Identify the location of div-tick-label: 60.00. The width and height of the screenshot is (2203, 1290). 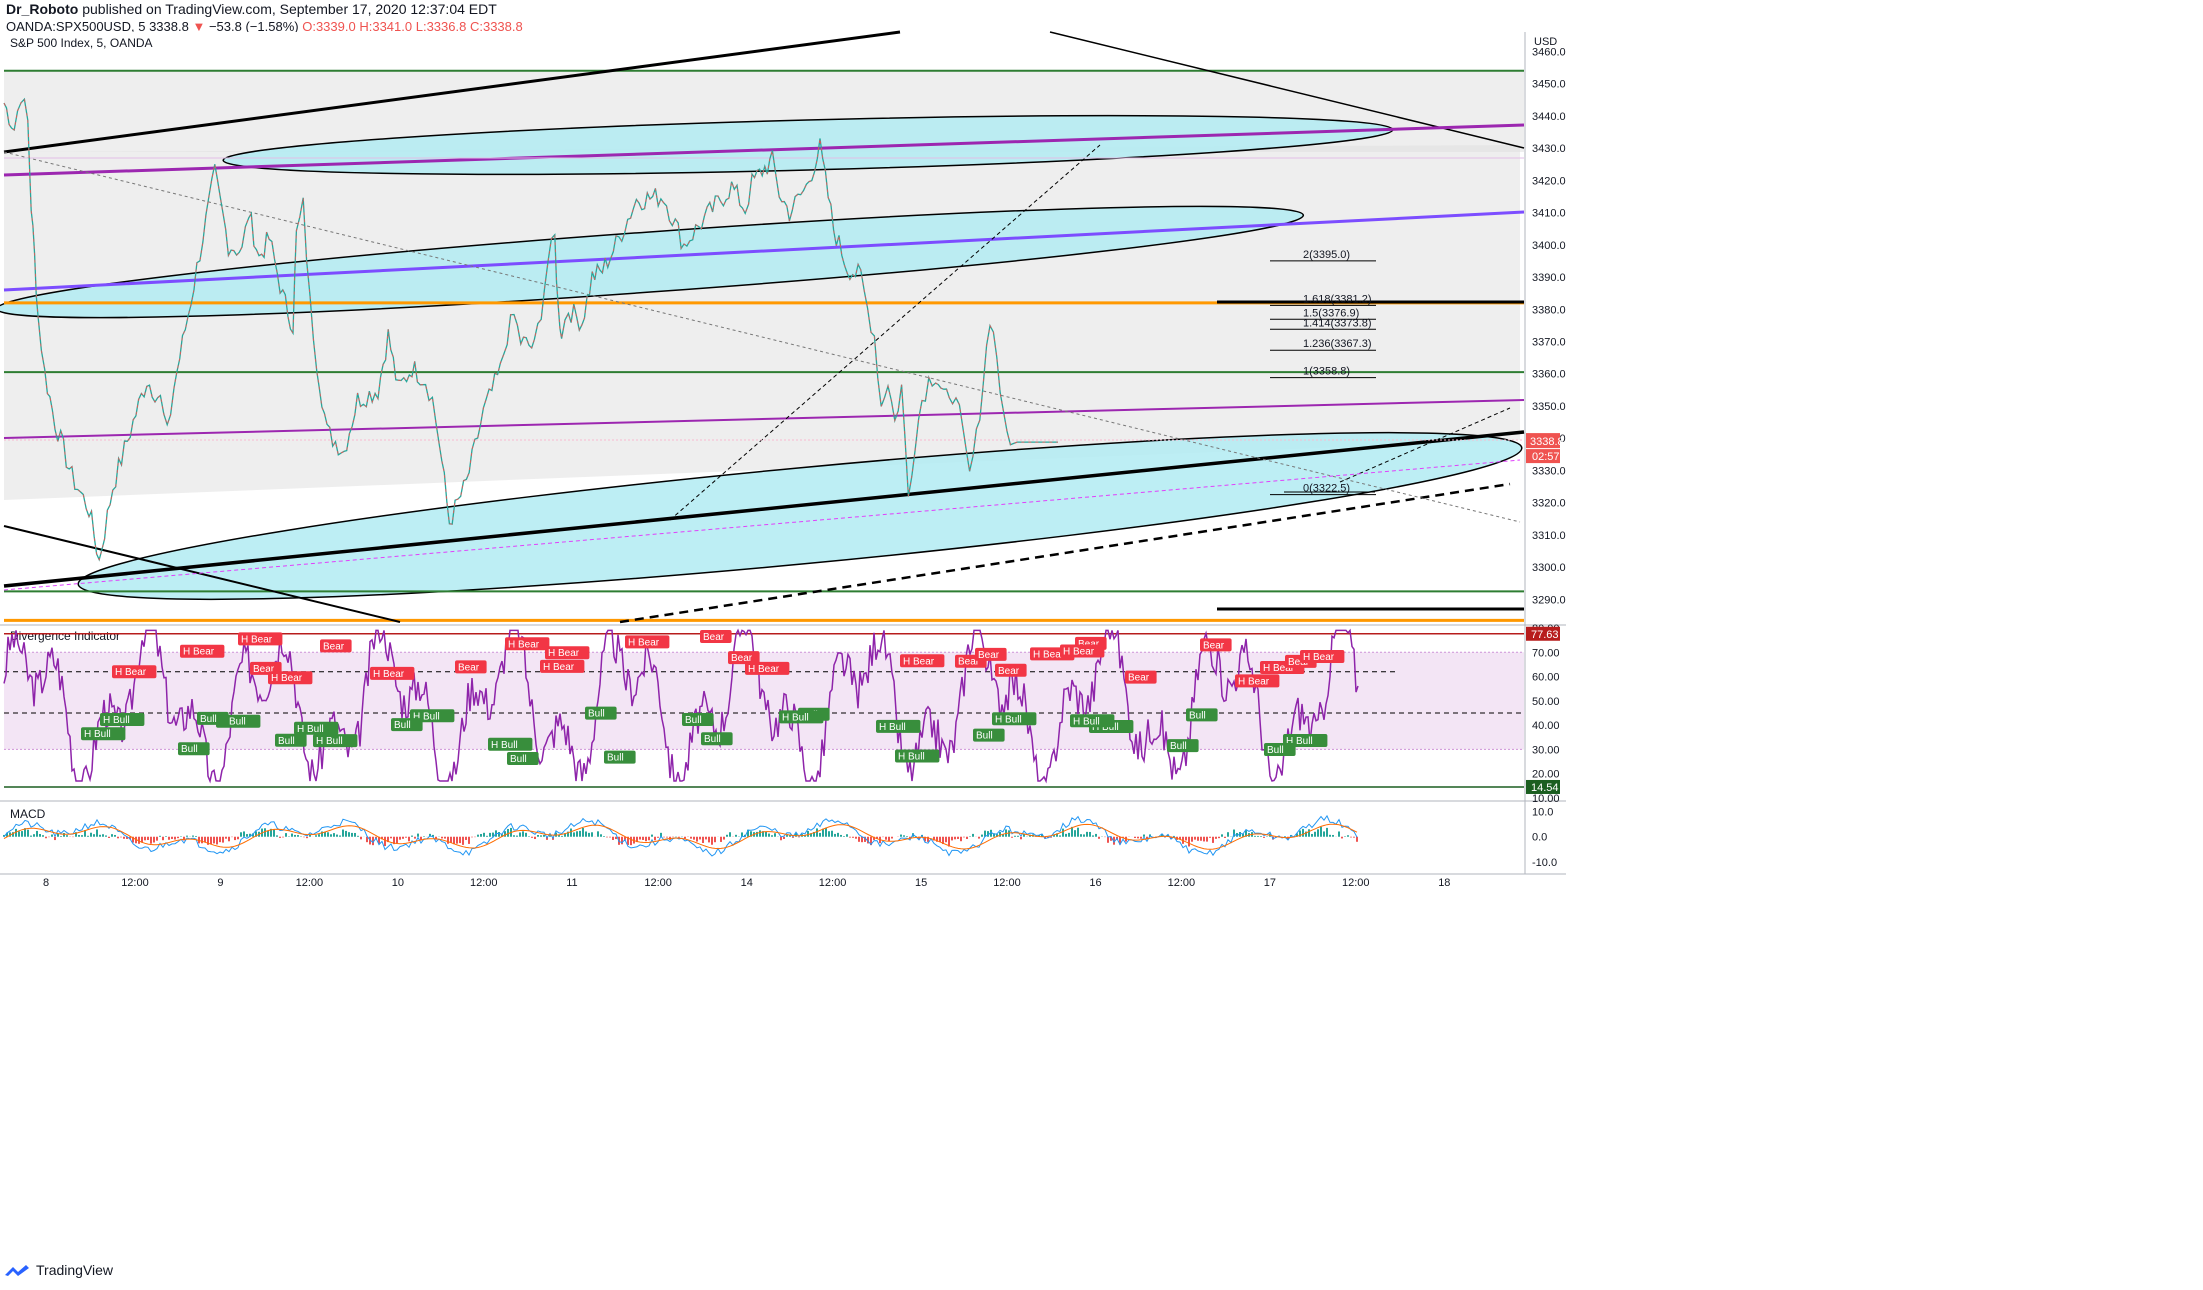
(1546, 678).